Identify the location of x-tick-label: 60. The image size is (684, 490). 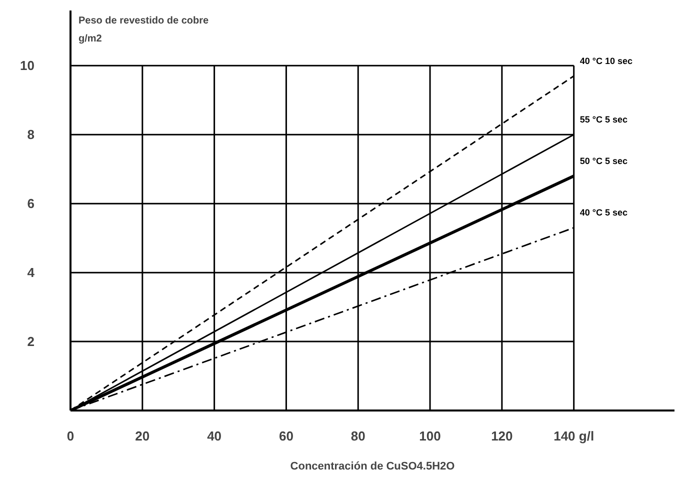
(286, 436).